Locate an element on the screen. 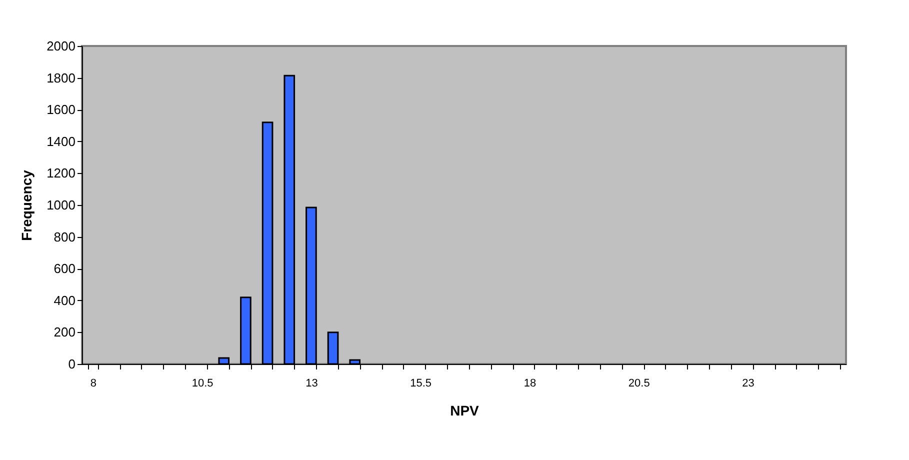 The image size is (909, 460). y-tick-label: 1400 is located at coordinates (61, 141).